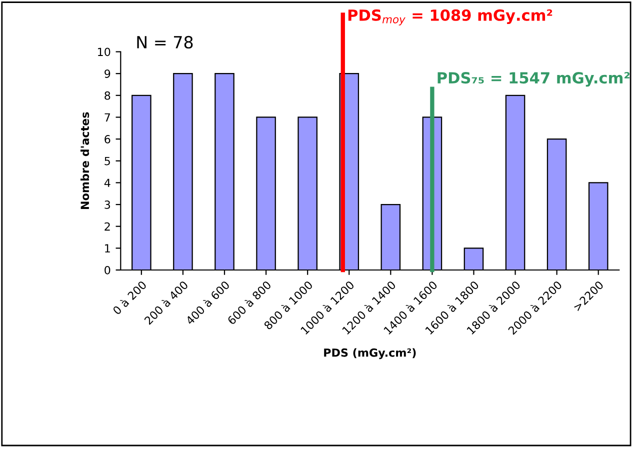  I want to click on y-tick-label: 10, so click(104, 52).